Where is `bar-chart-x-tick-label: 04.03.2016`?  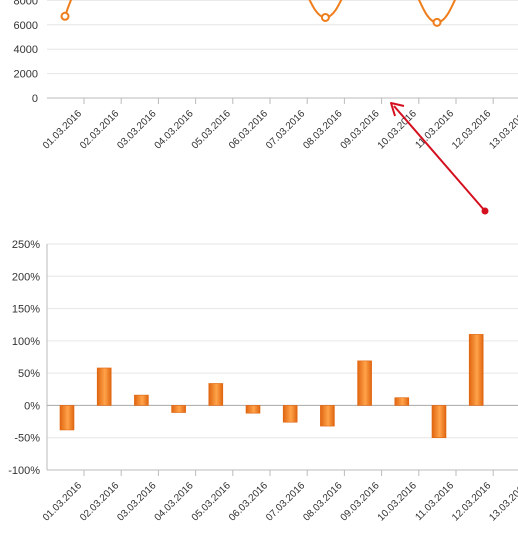
bar-chart-x-tick-label: 04.03.2016 is located at coordinates (174, 501).